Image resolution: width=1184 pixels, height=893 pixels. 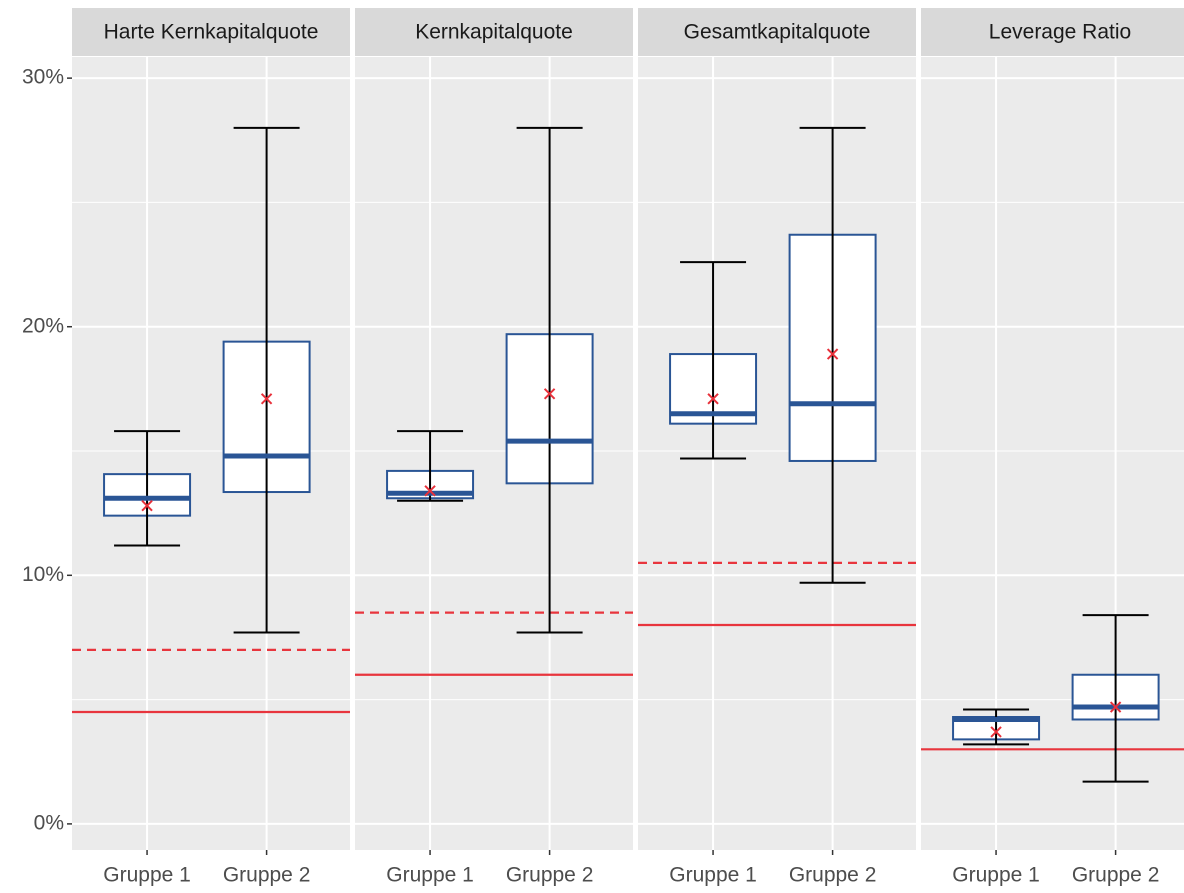 I want to click on panel-title: Harte Kernkapitalquote, so click(x=211, y=32).